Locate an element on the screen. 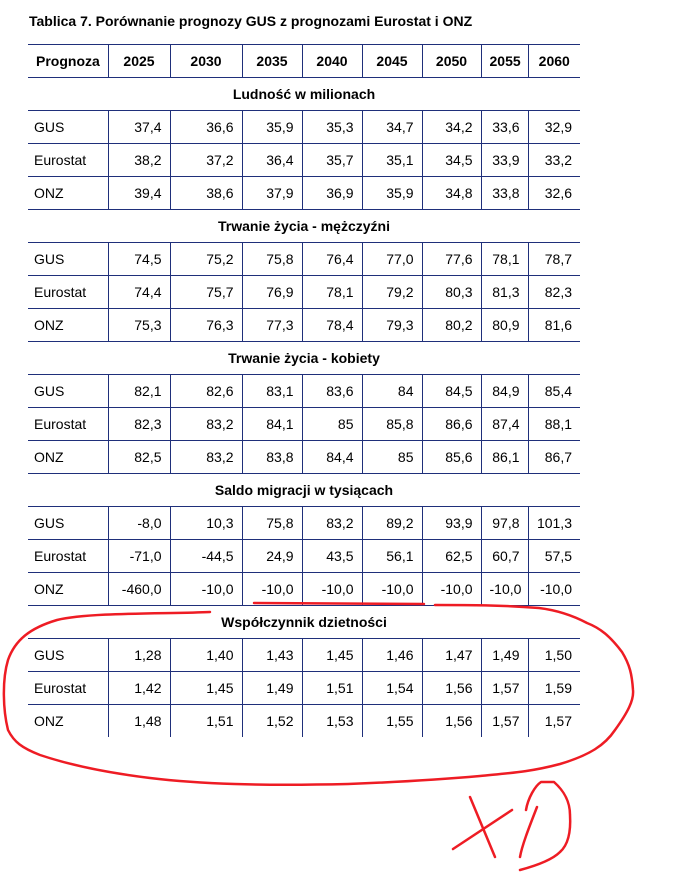  table-cell: 36,4 is located at coordinates (271, 160).